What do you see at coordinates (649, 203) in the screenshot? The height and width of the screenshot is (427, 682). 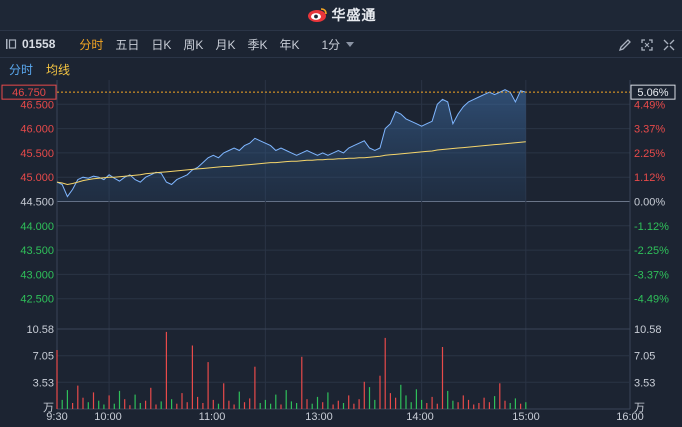 I see `percent-tick-label: 0.00%` at bounding box center [649, 203].